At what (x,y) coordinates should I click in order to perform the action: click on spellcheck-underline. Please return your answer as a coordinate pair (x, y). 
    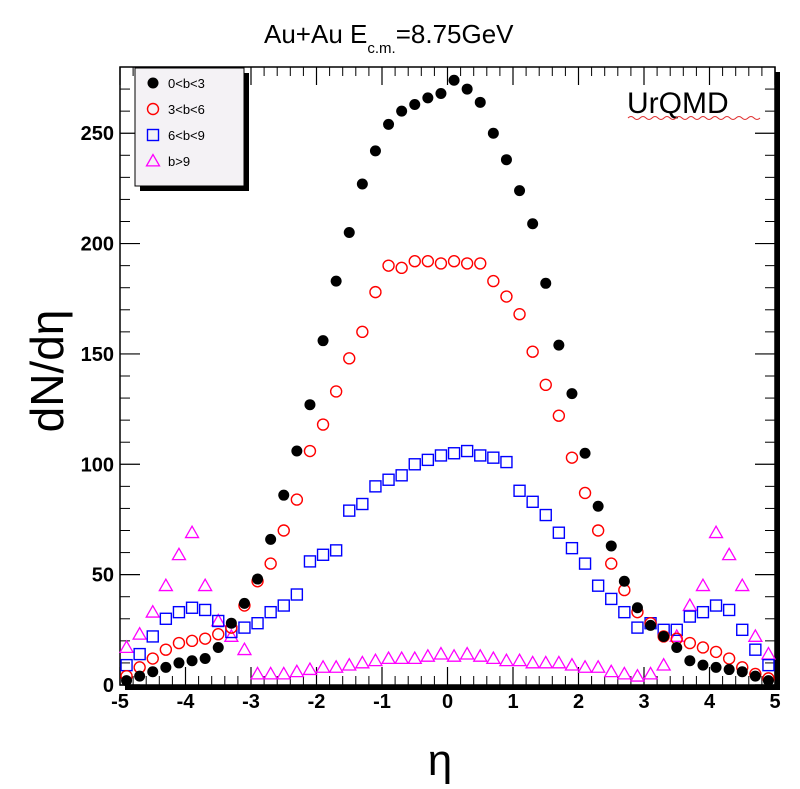
    Looking at the image, I should click on (694, 118).